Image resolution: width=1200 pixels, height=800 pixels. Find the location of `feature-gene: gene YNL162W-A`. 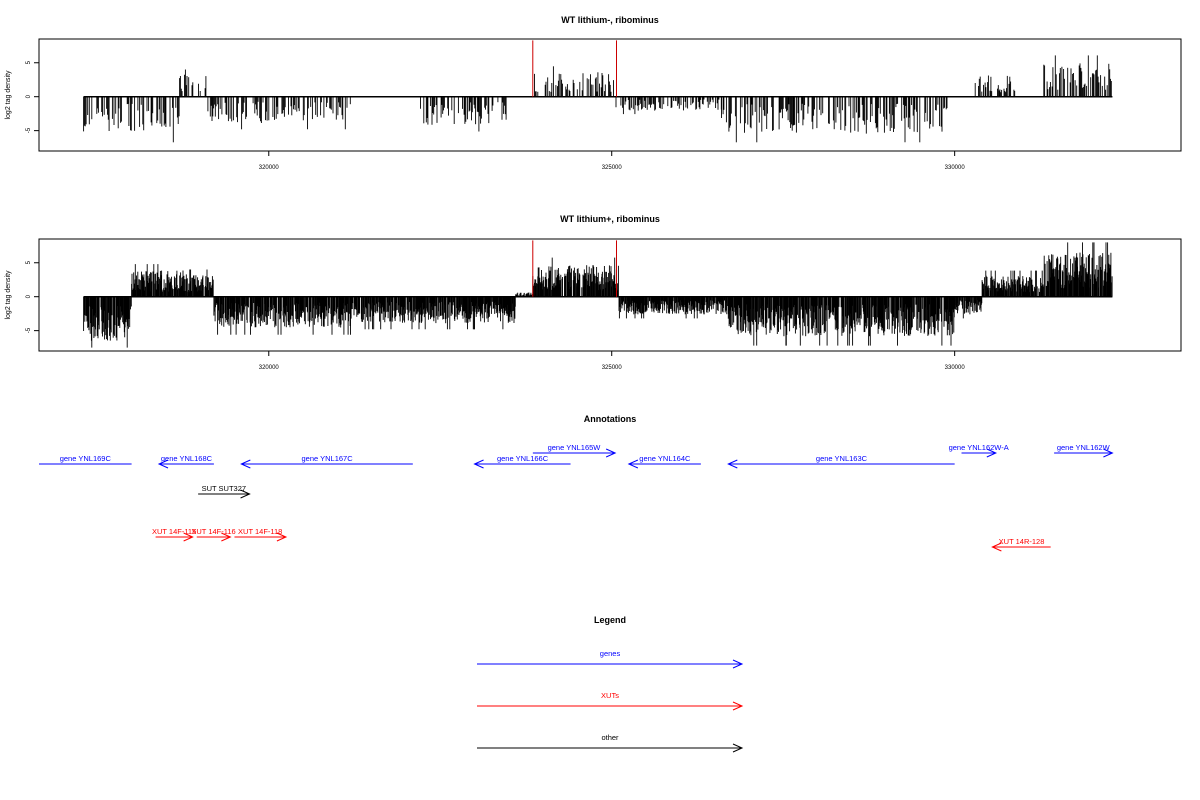

feature-gene: gene YNL162W-A is located at coordinates (979, 450).